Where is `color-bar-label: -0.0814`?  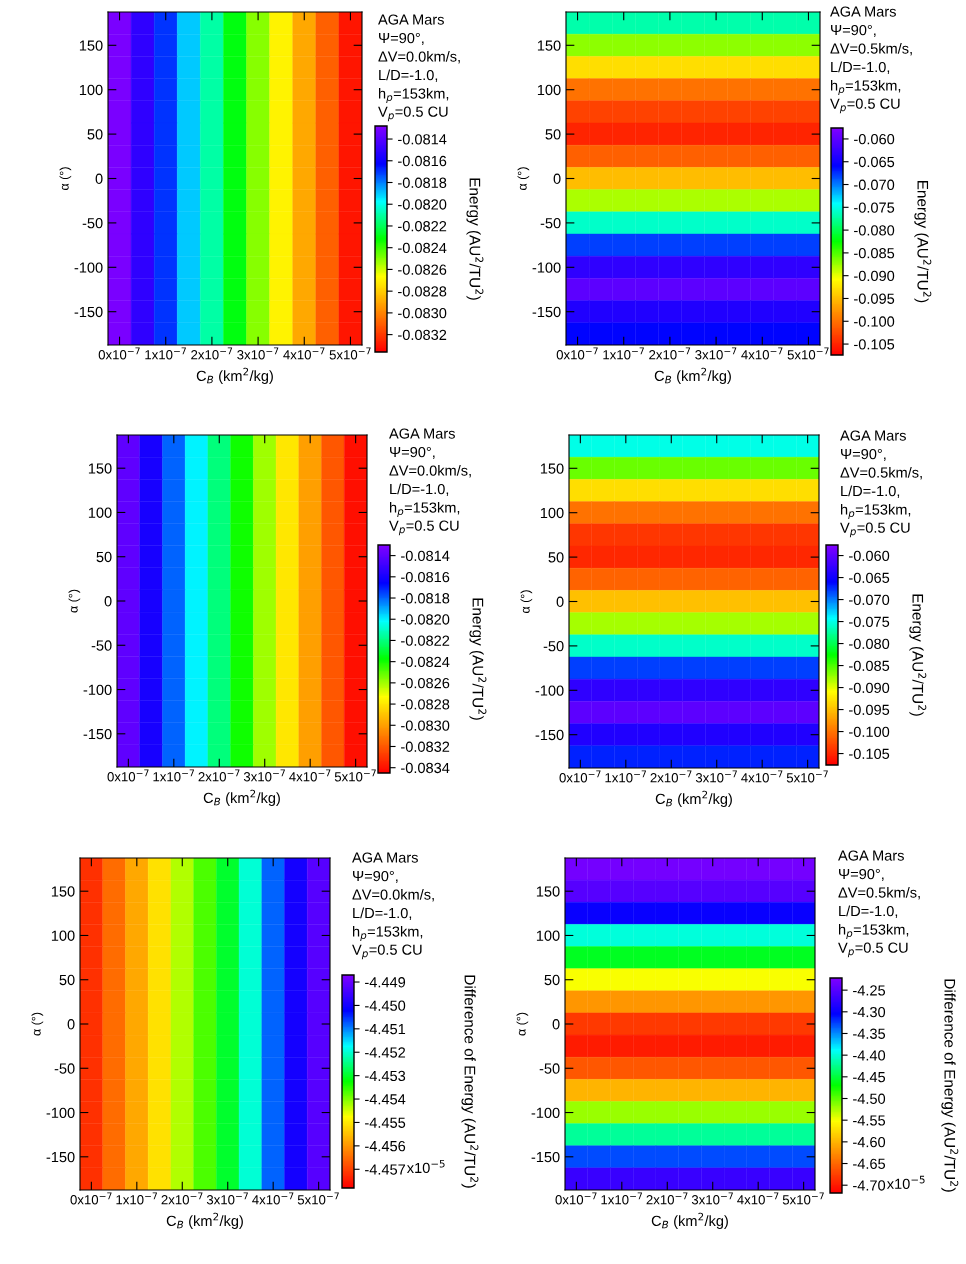 color-bar-label: -0.0814 is located at coordinates (425, 556).